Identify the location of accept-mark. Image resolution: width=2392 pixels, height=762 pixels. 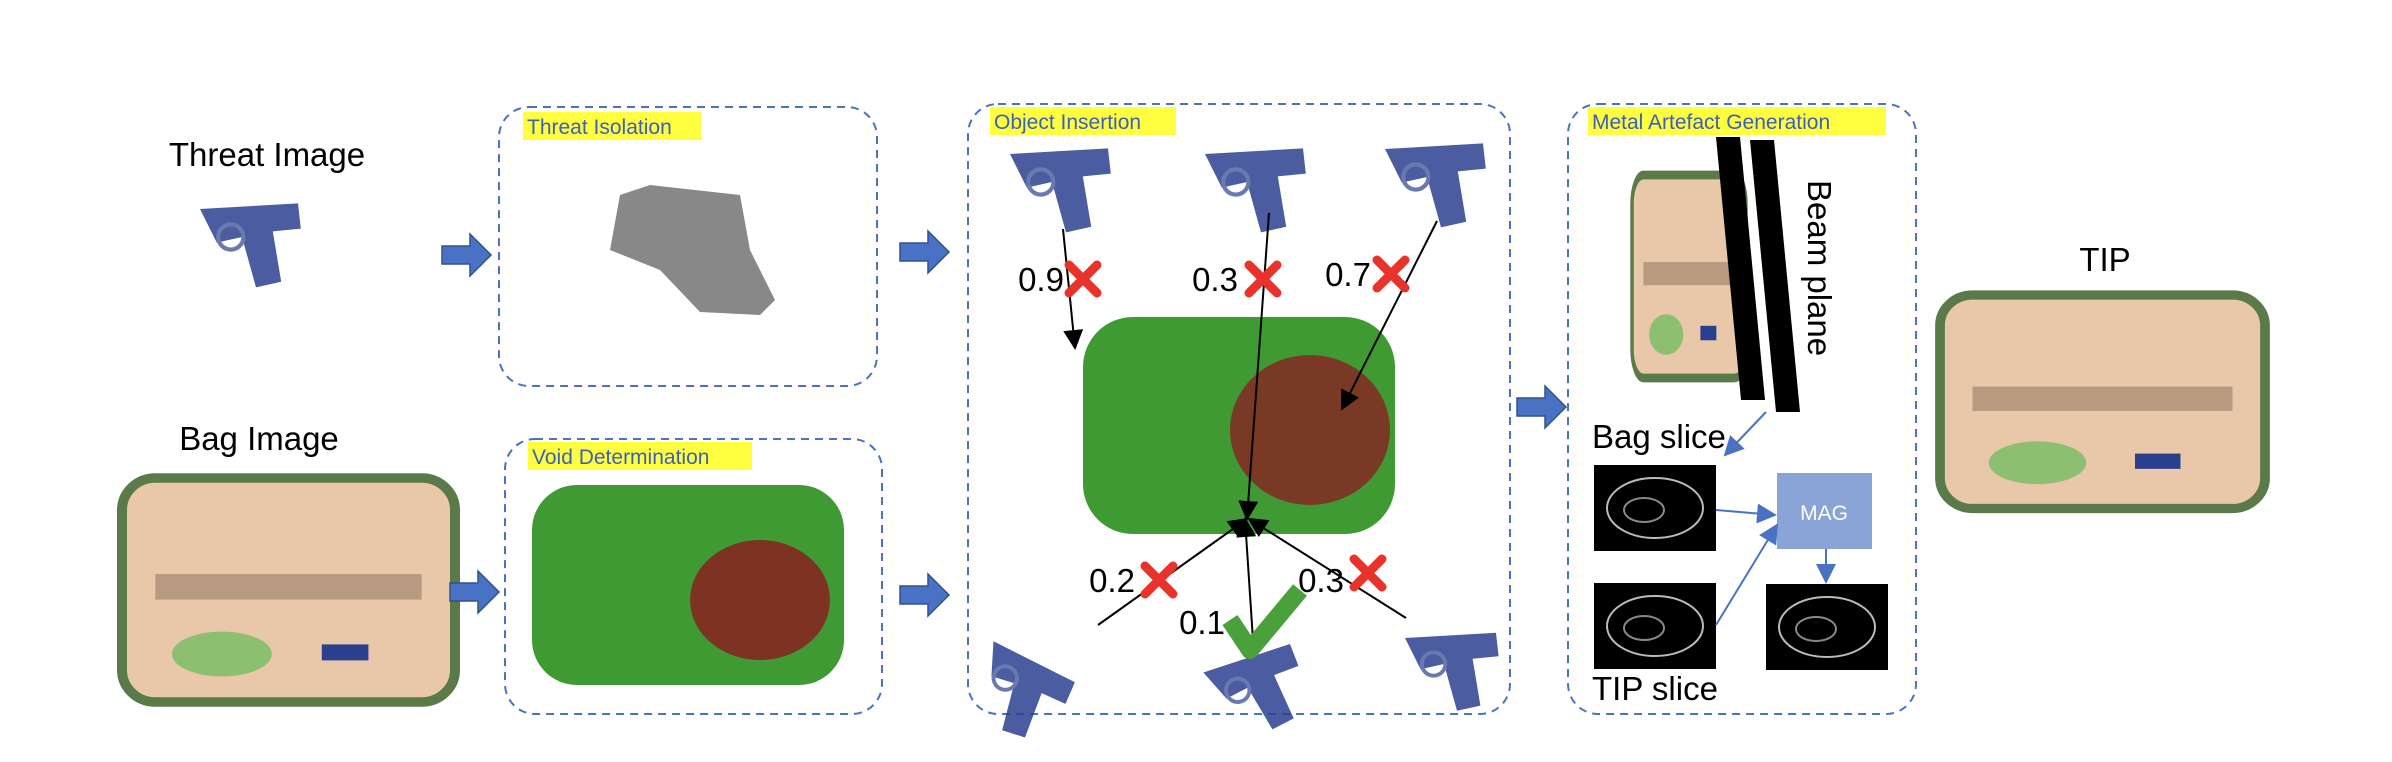
(1264, 621).